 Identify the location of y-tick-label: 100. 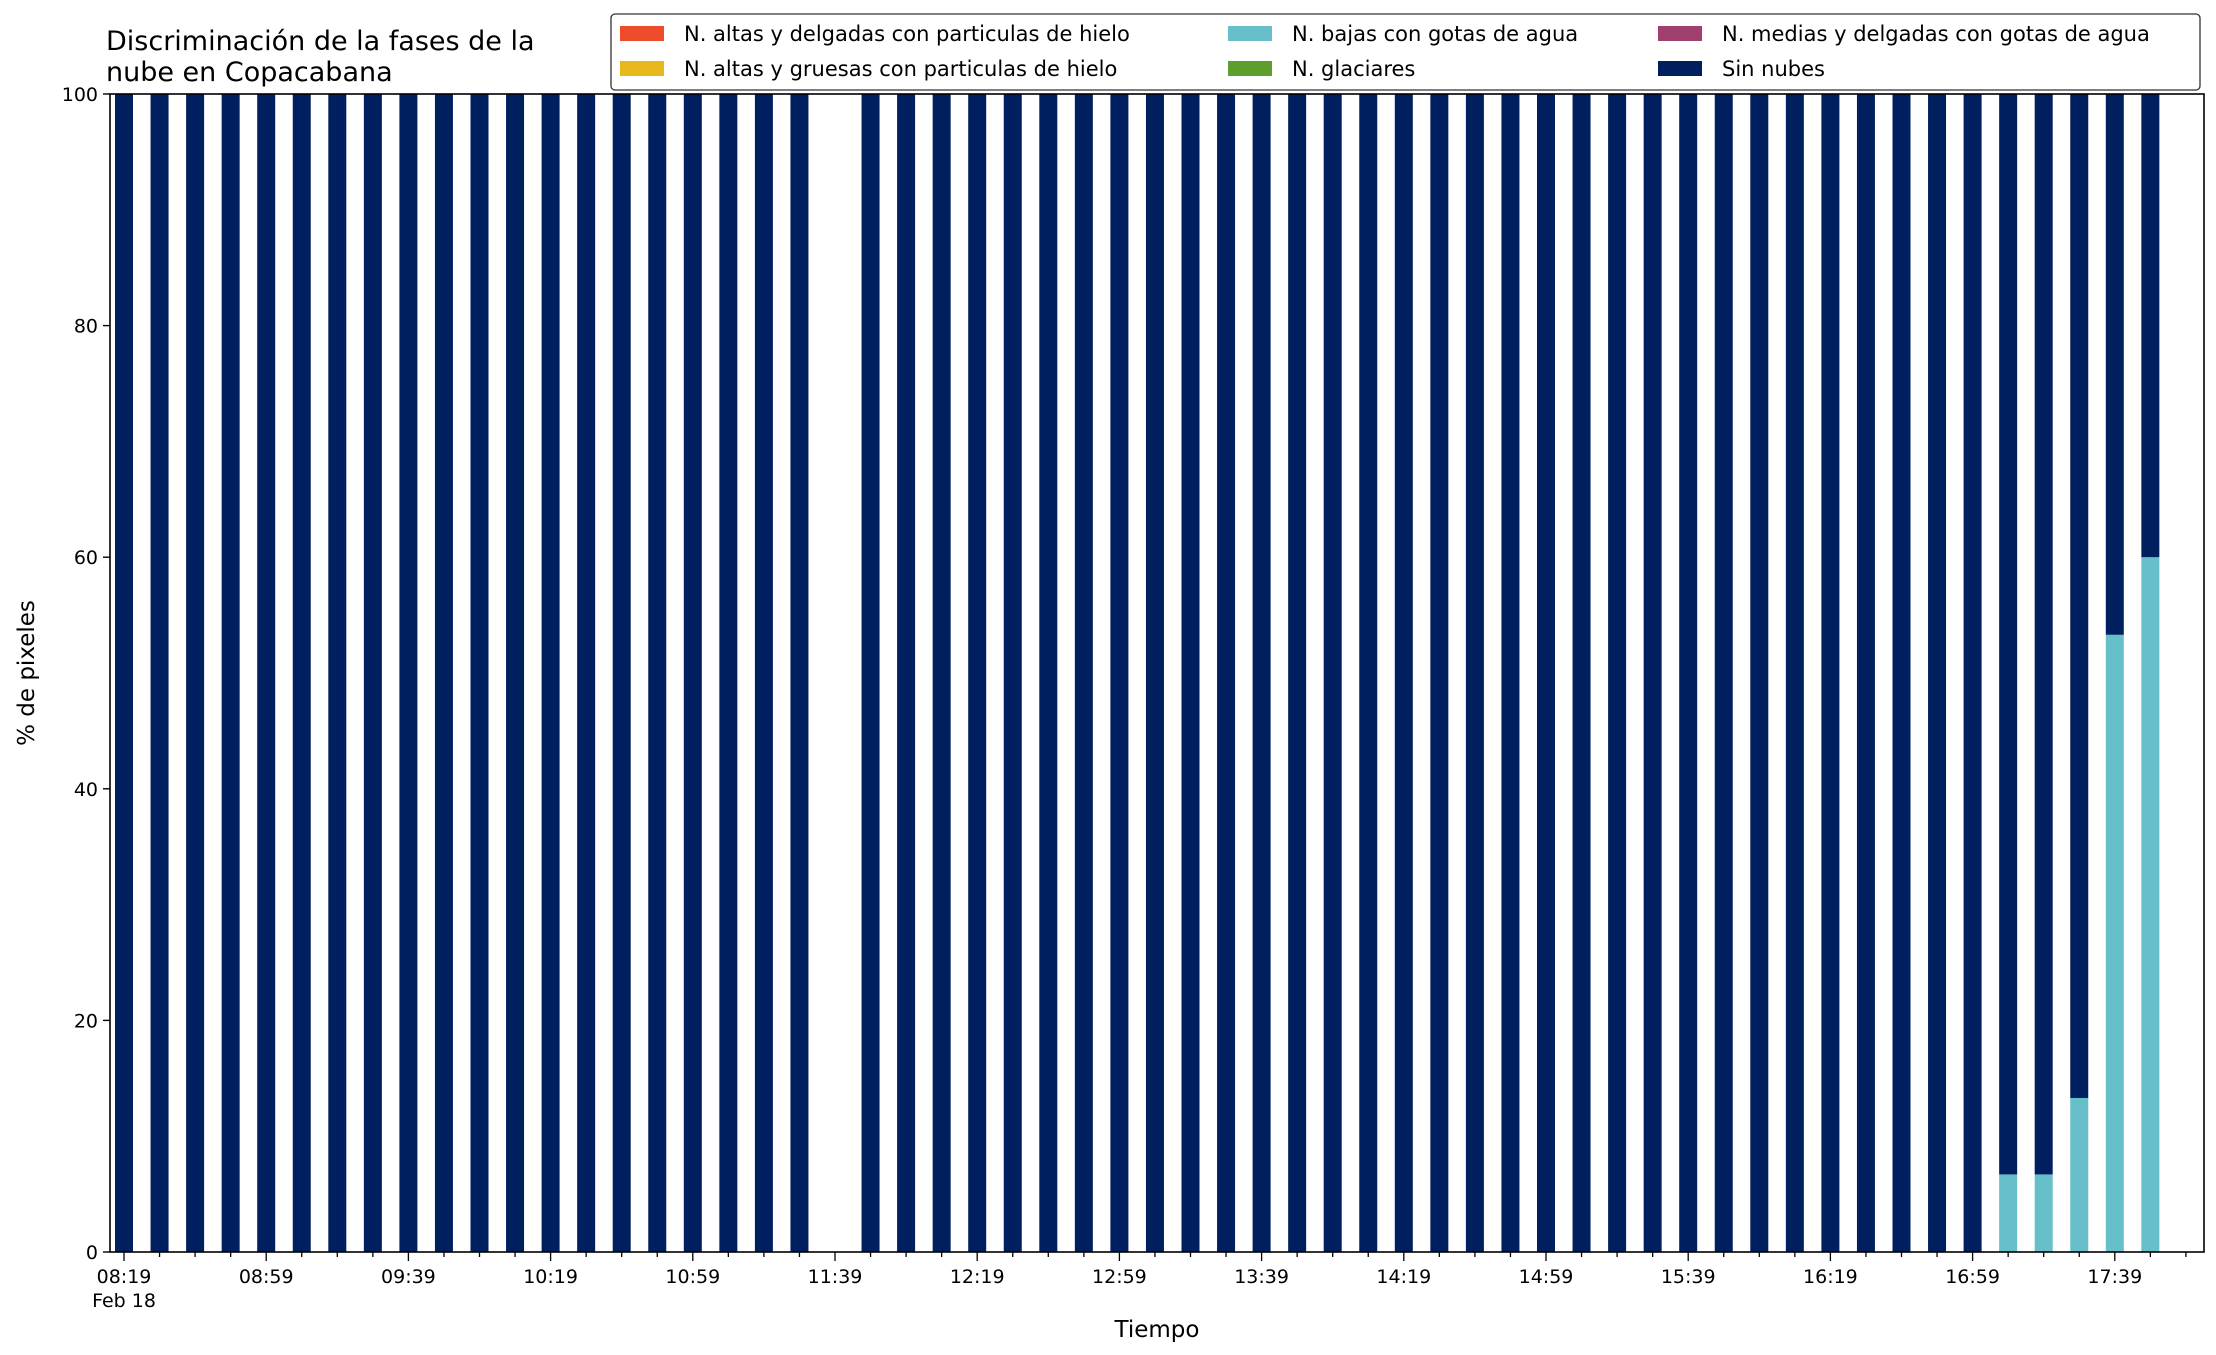
(80, 95).